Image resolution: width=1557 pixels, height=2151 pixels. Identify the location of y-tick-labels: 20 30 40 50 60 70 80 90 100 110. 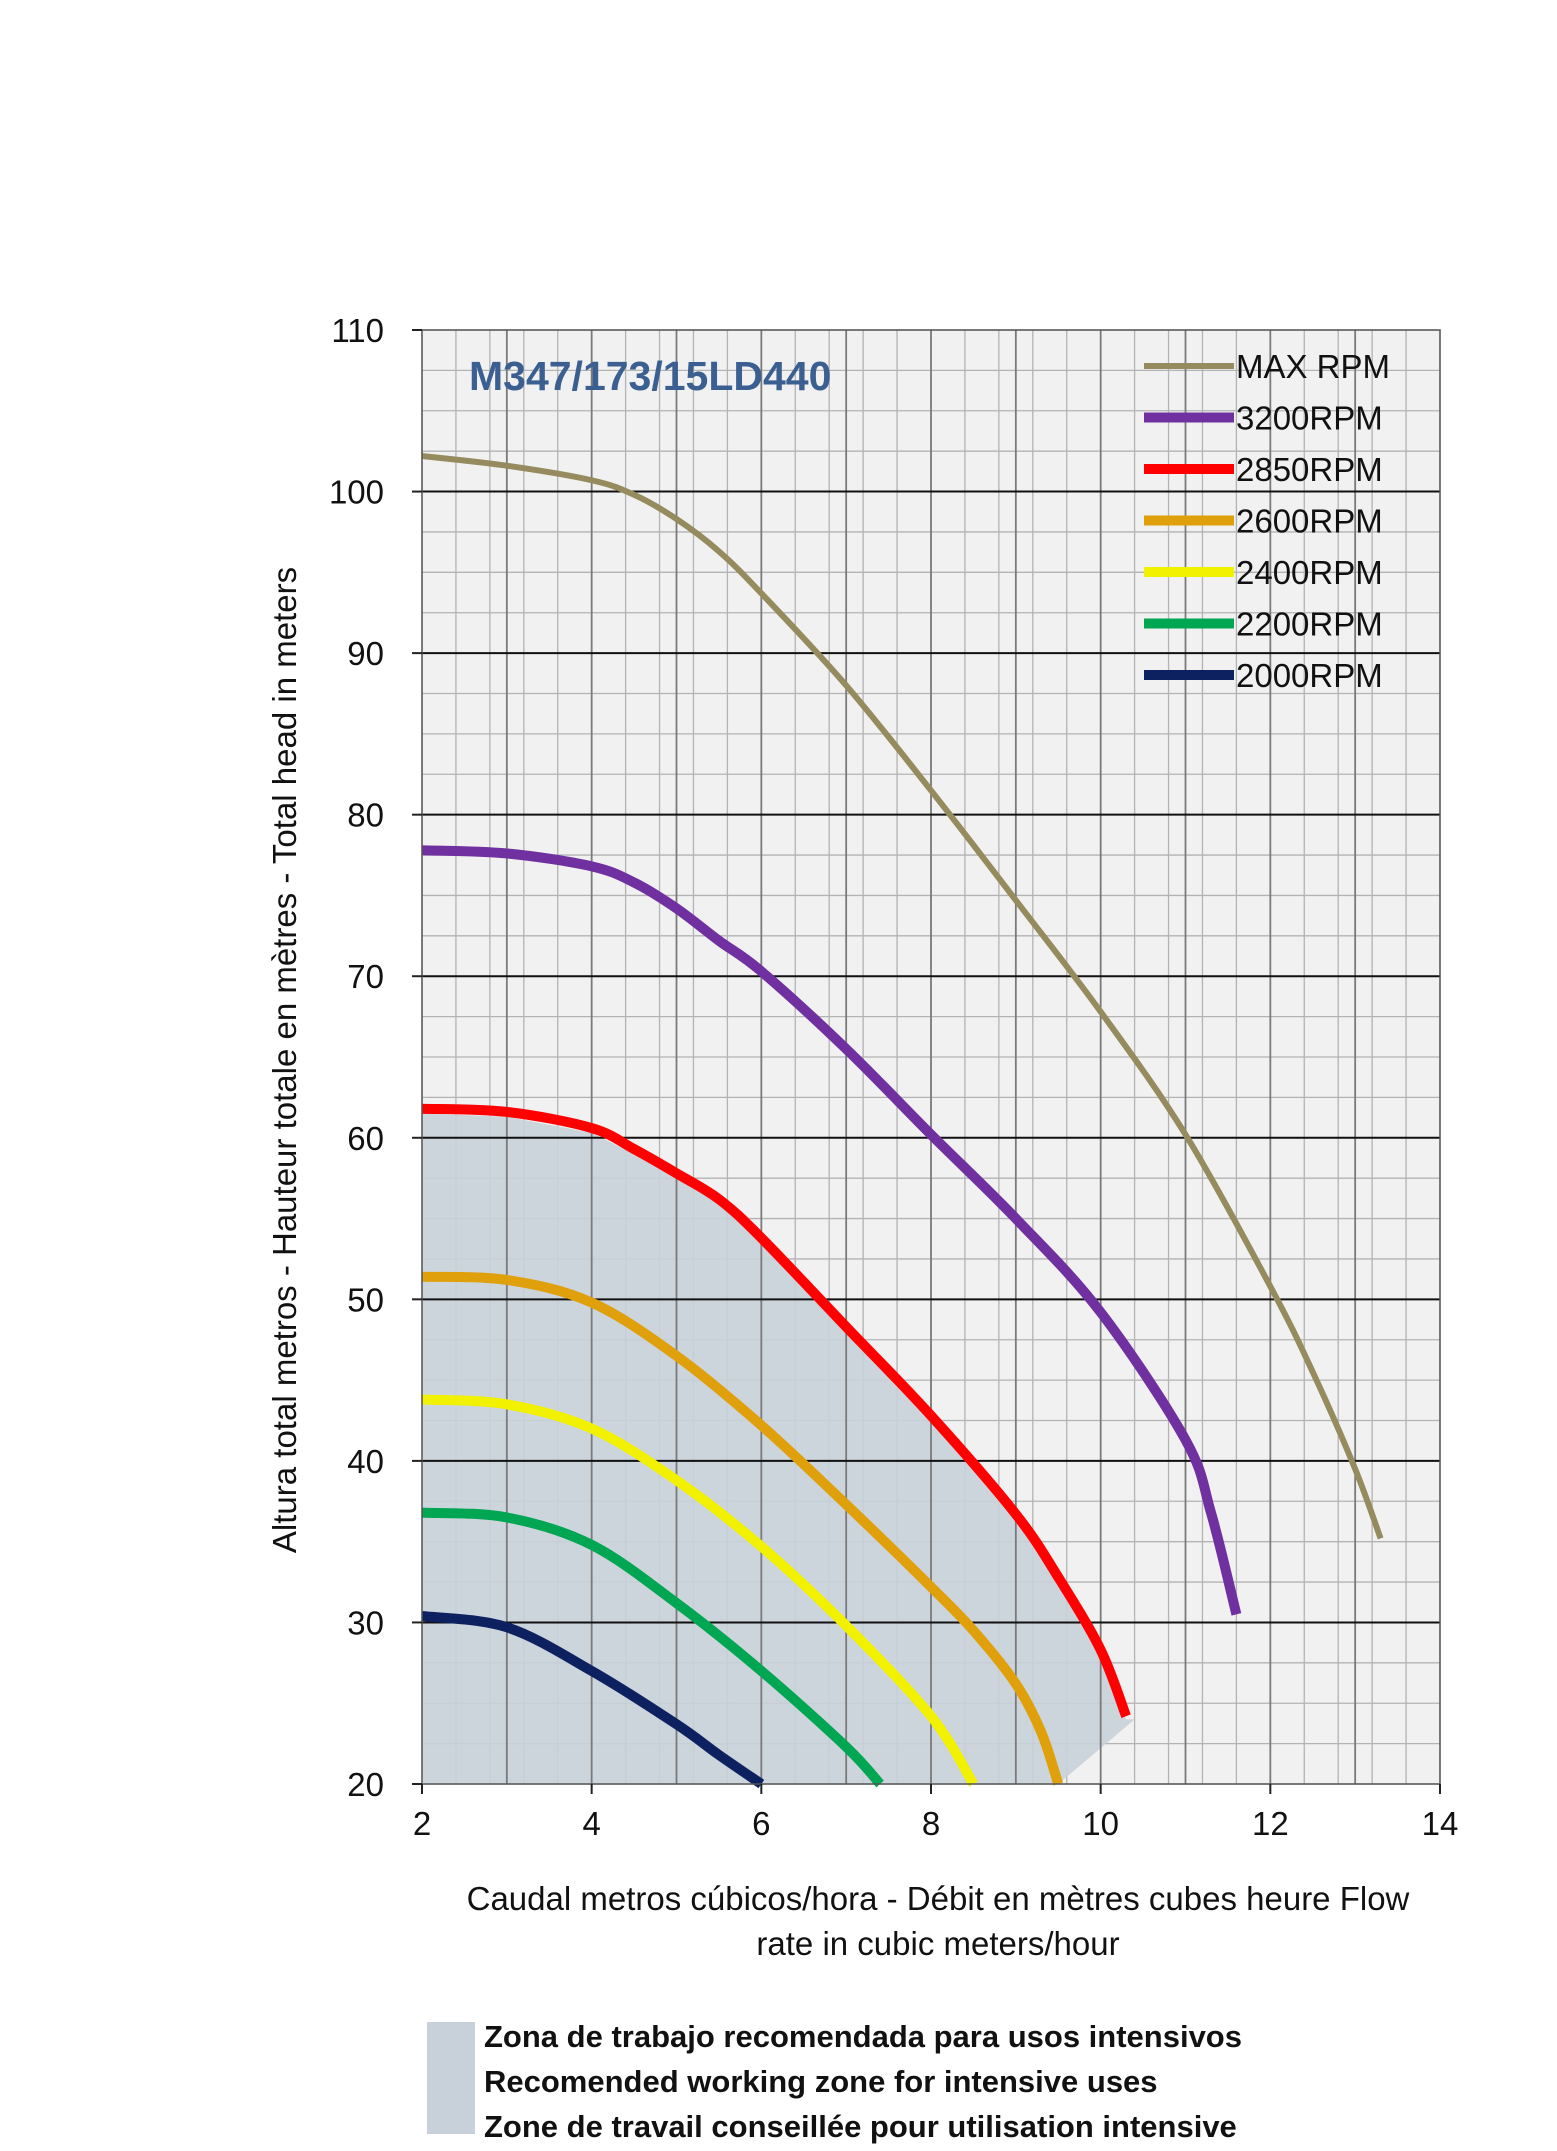
(375, 1057).